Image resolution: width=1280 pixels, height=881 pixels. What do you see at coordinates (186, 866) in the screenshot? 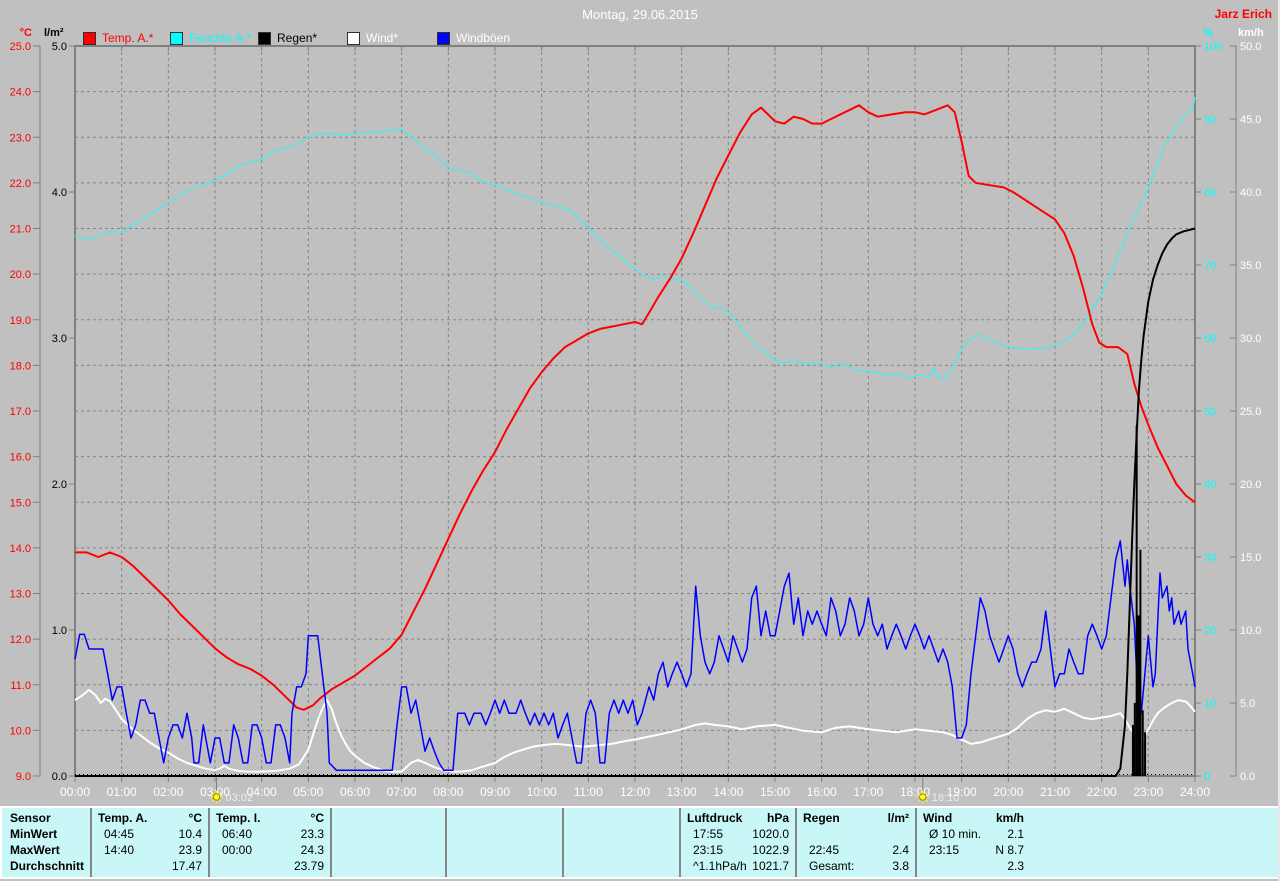
I see `table-cell: 17.47` at bounding box center [186, 866].